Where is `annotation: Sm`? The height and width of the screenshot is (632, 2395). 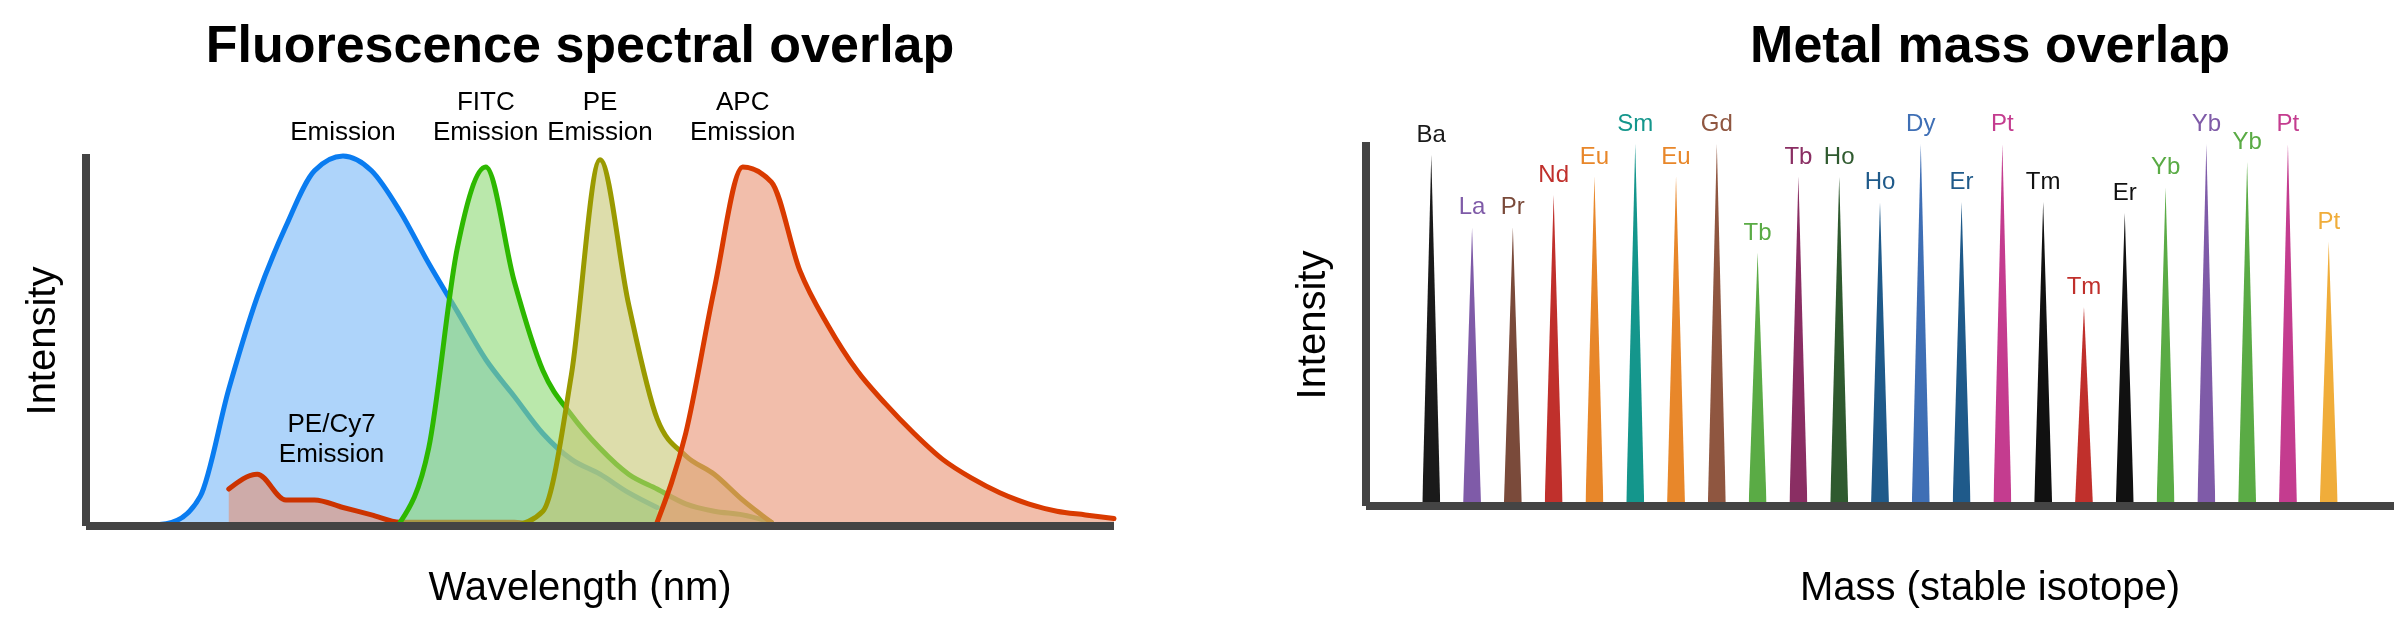
annotation: Sm is located at coordinates (1635, 122).